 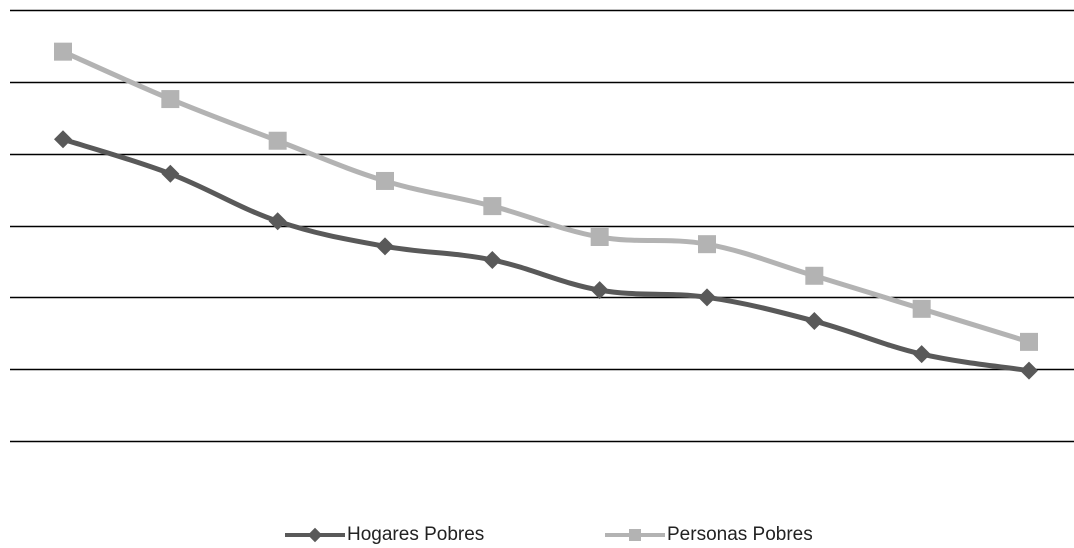 I want to click on legend-item-personas: Personas Pobres, so click(x=709, y=535).